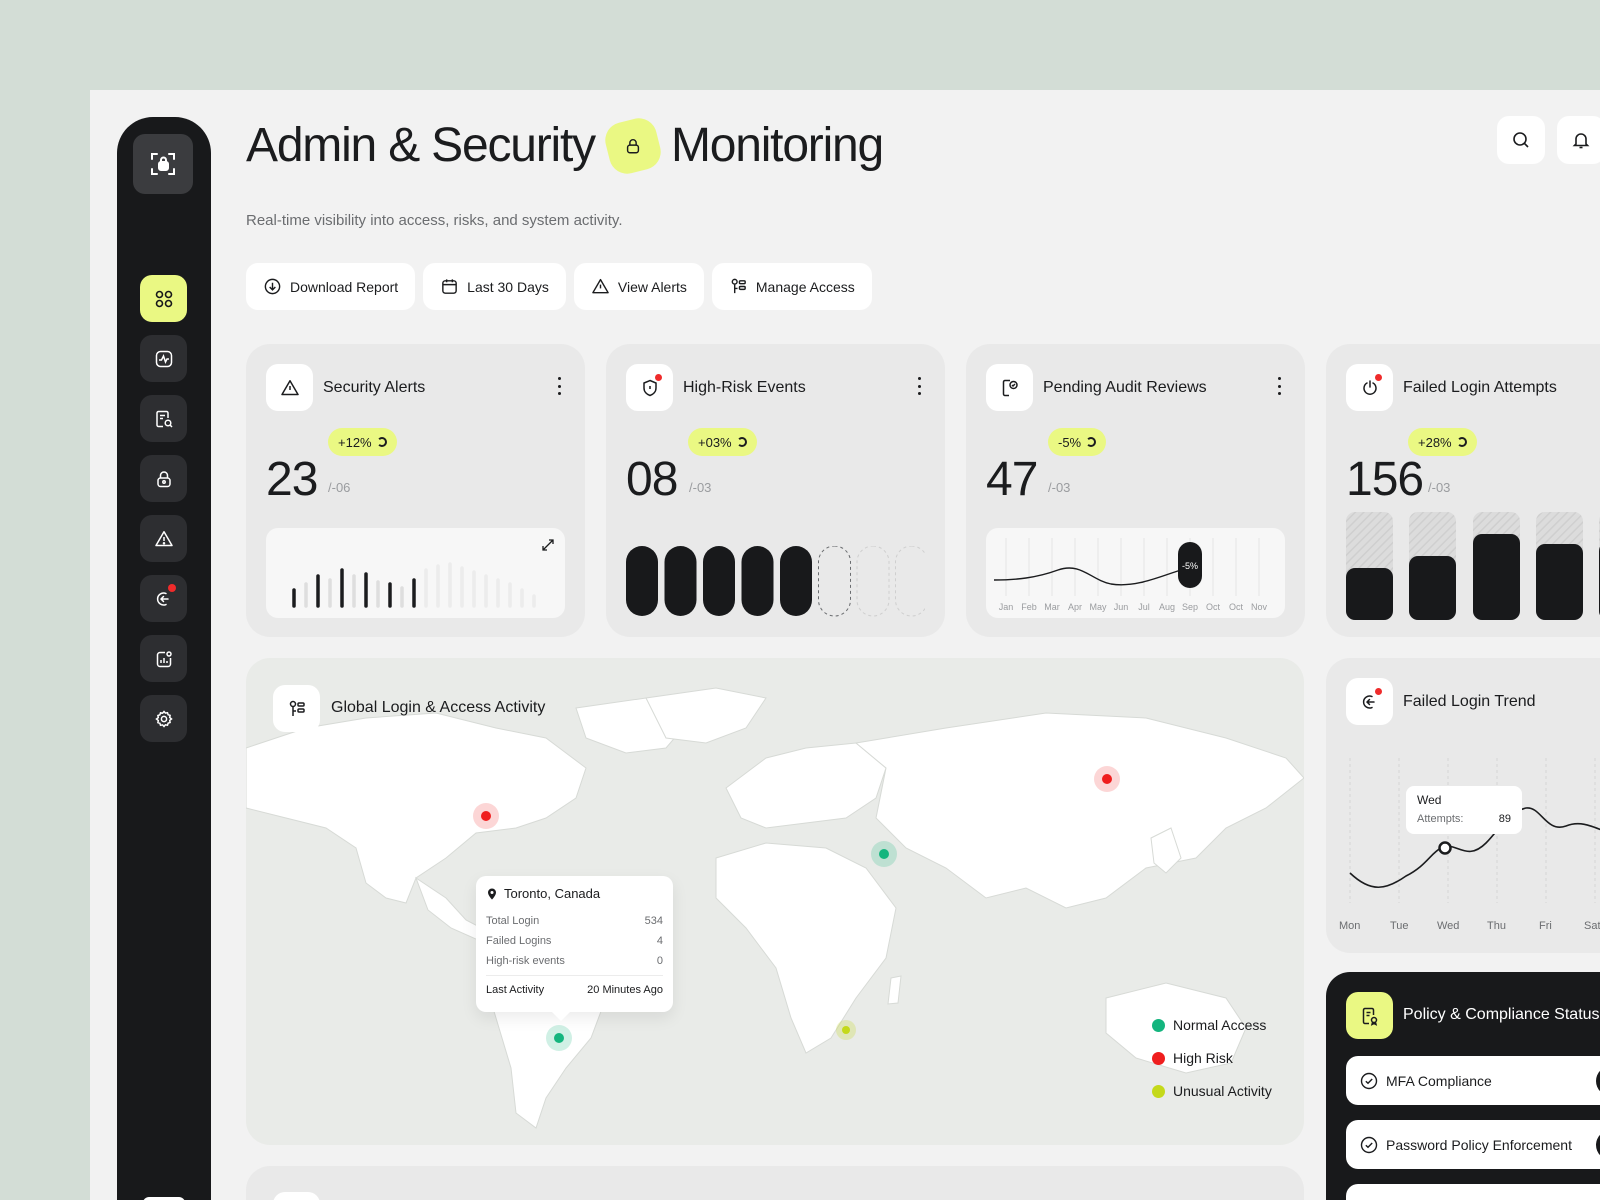  I want to click on card-title: Security Alerts, so click(374, 387).